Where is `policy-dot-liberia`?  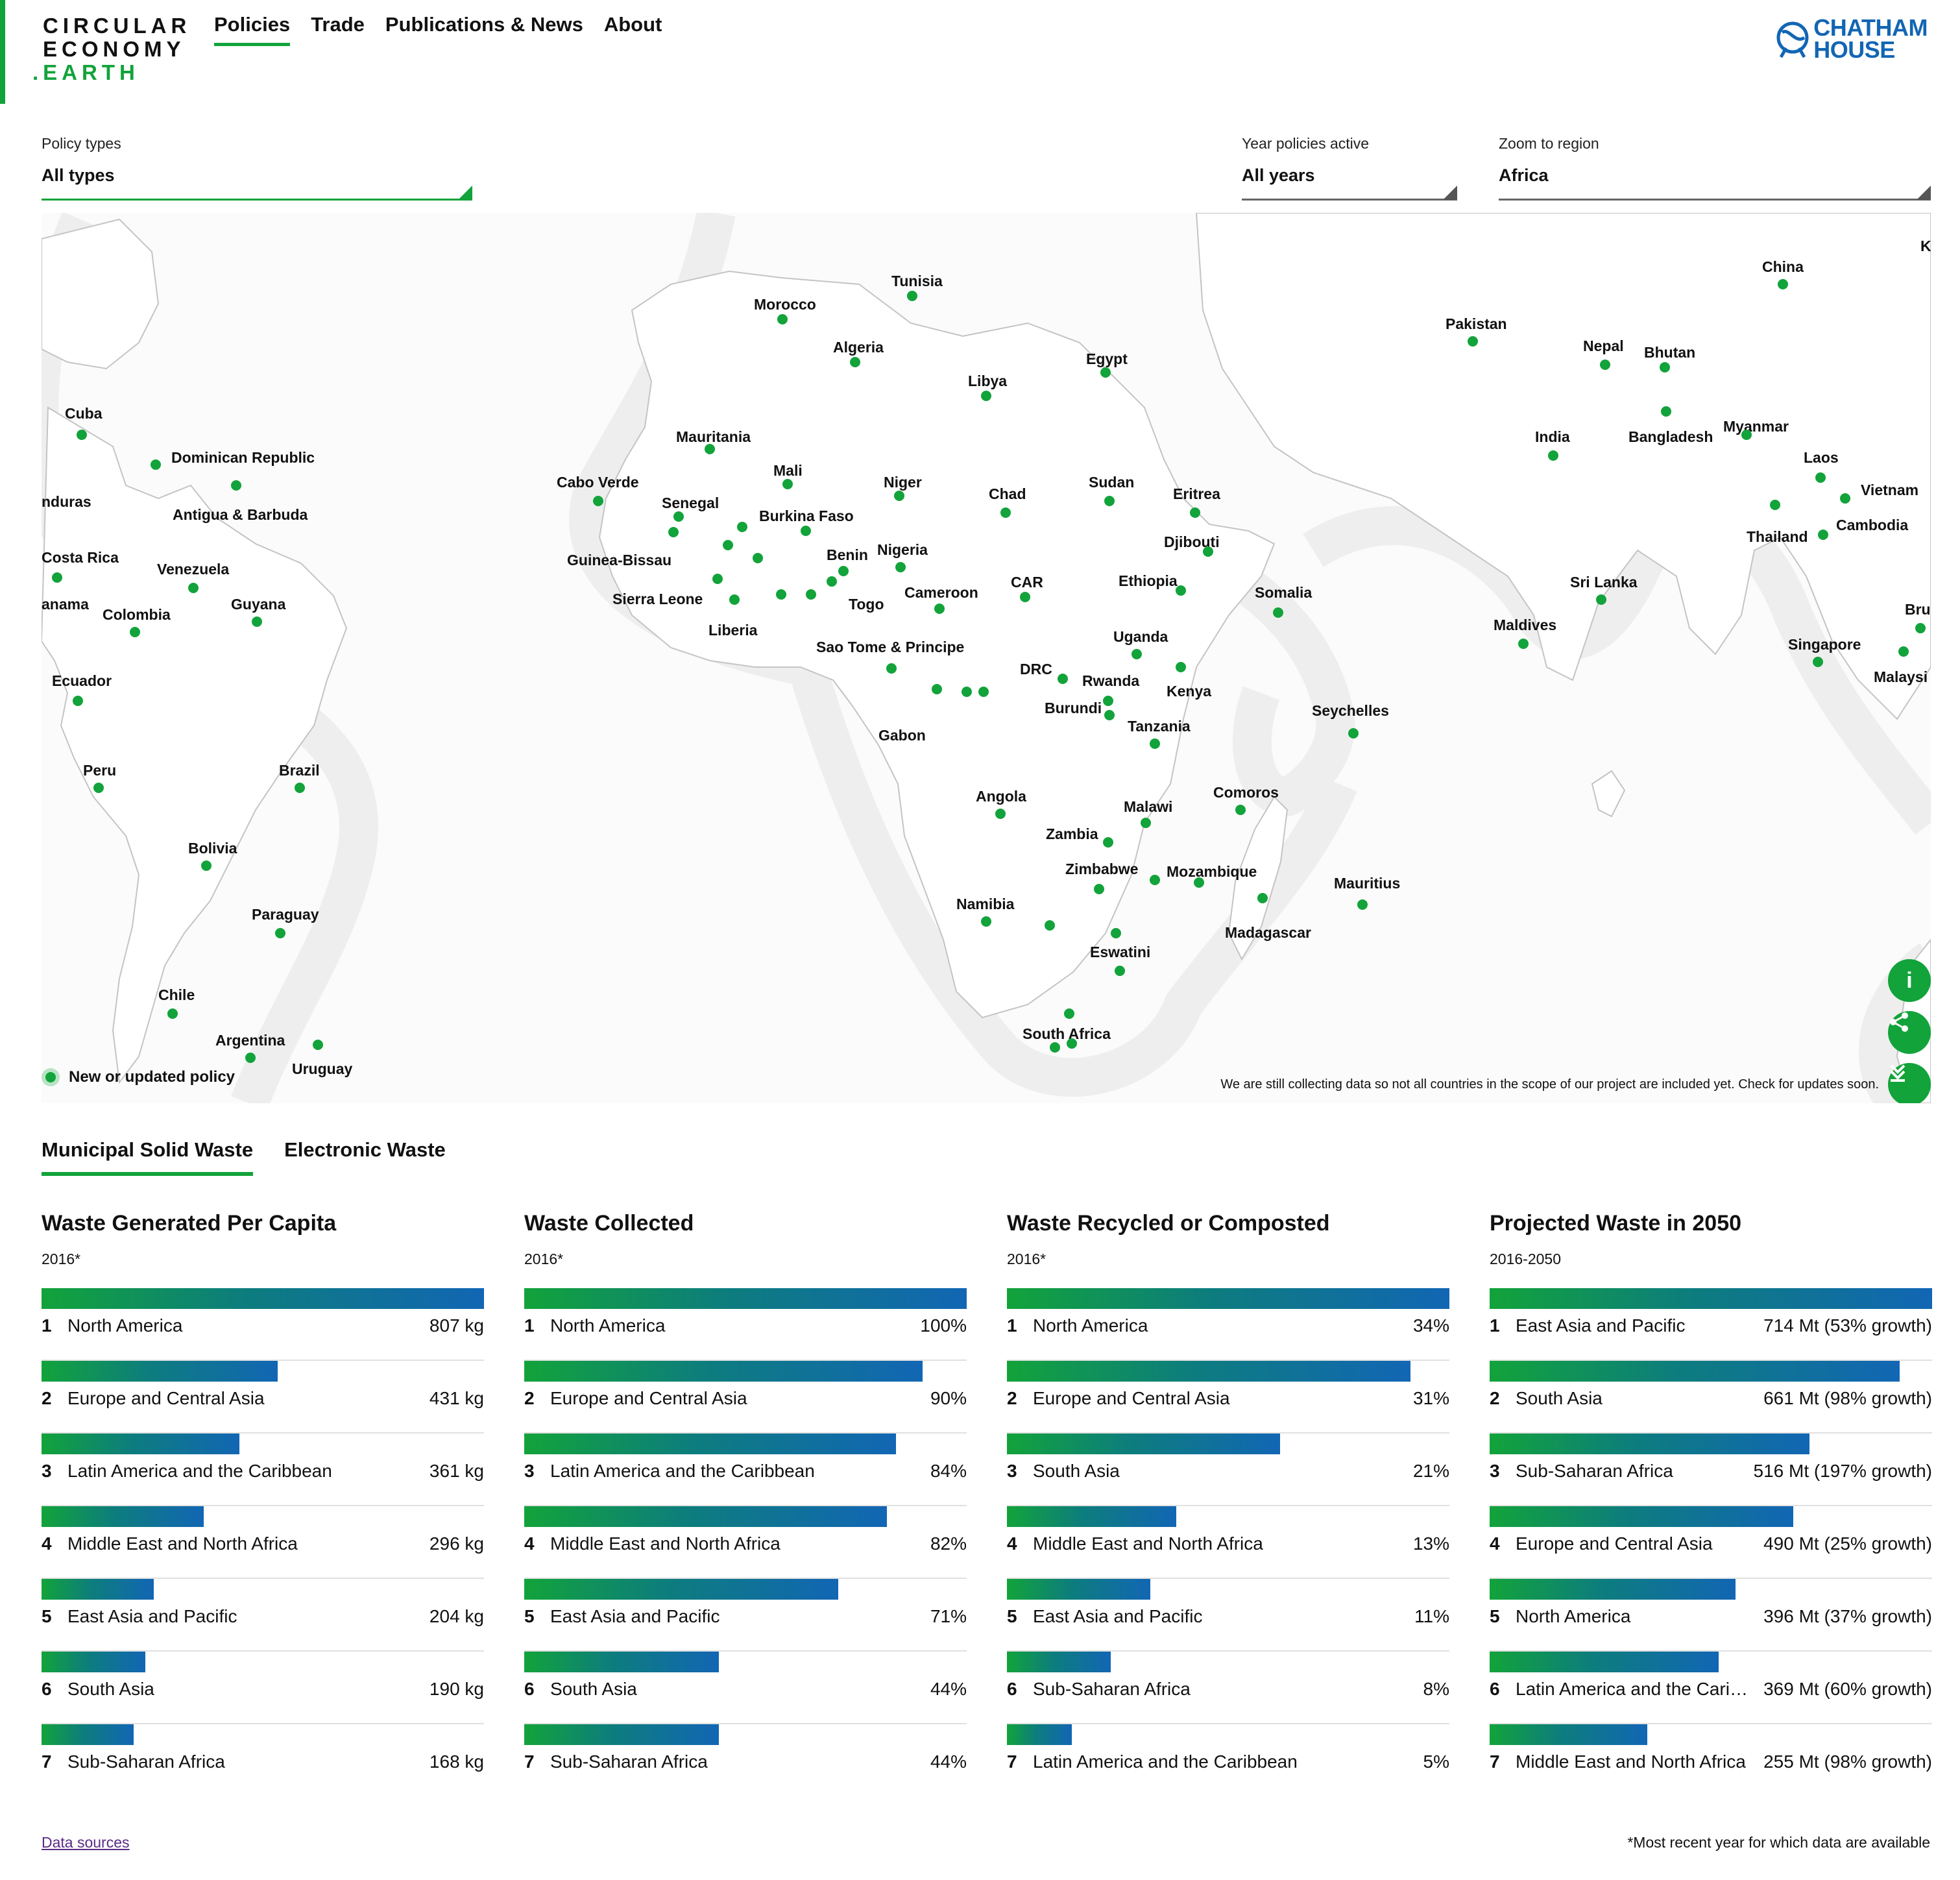 policy-dot-liberia is located at coordinates (735, 599).